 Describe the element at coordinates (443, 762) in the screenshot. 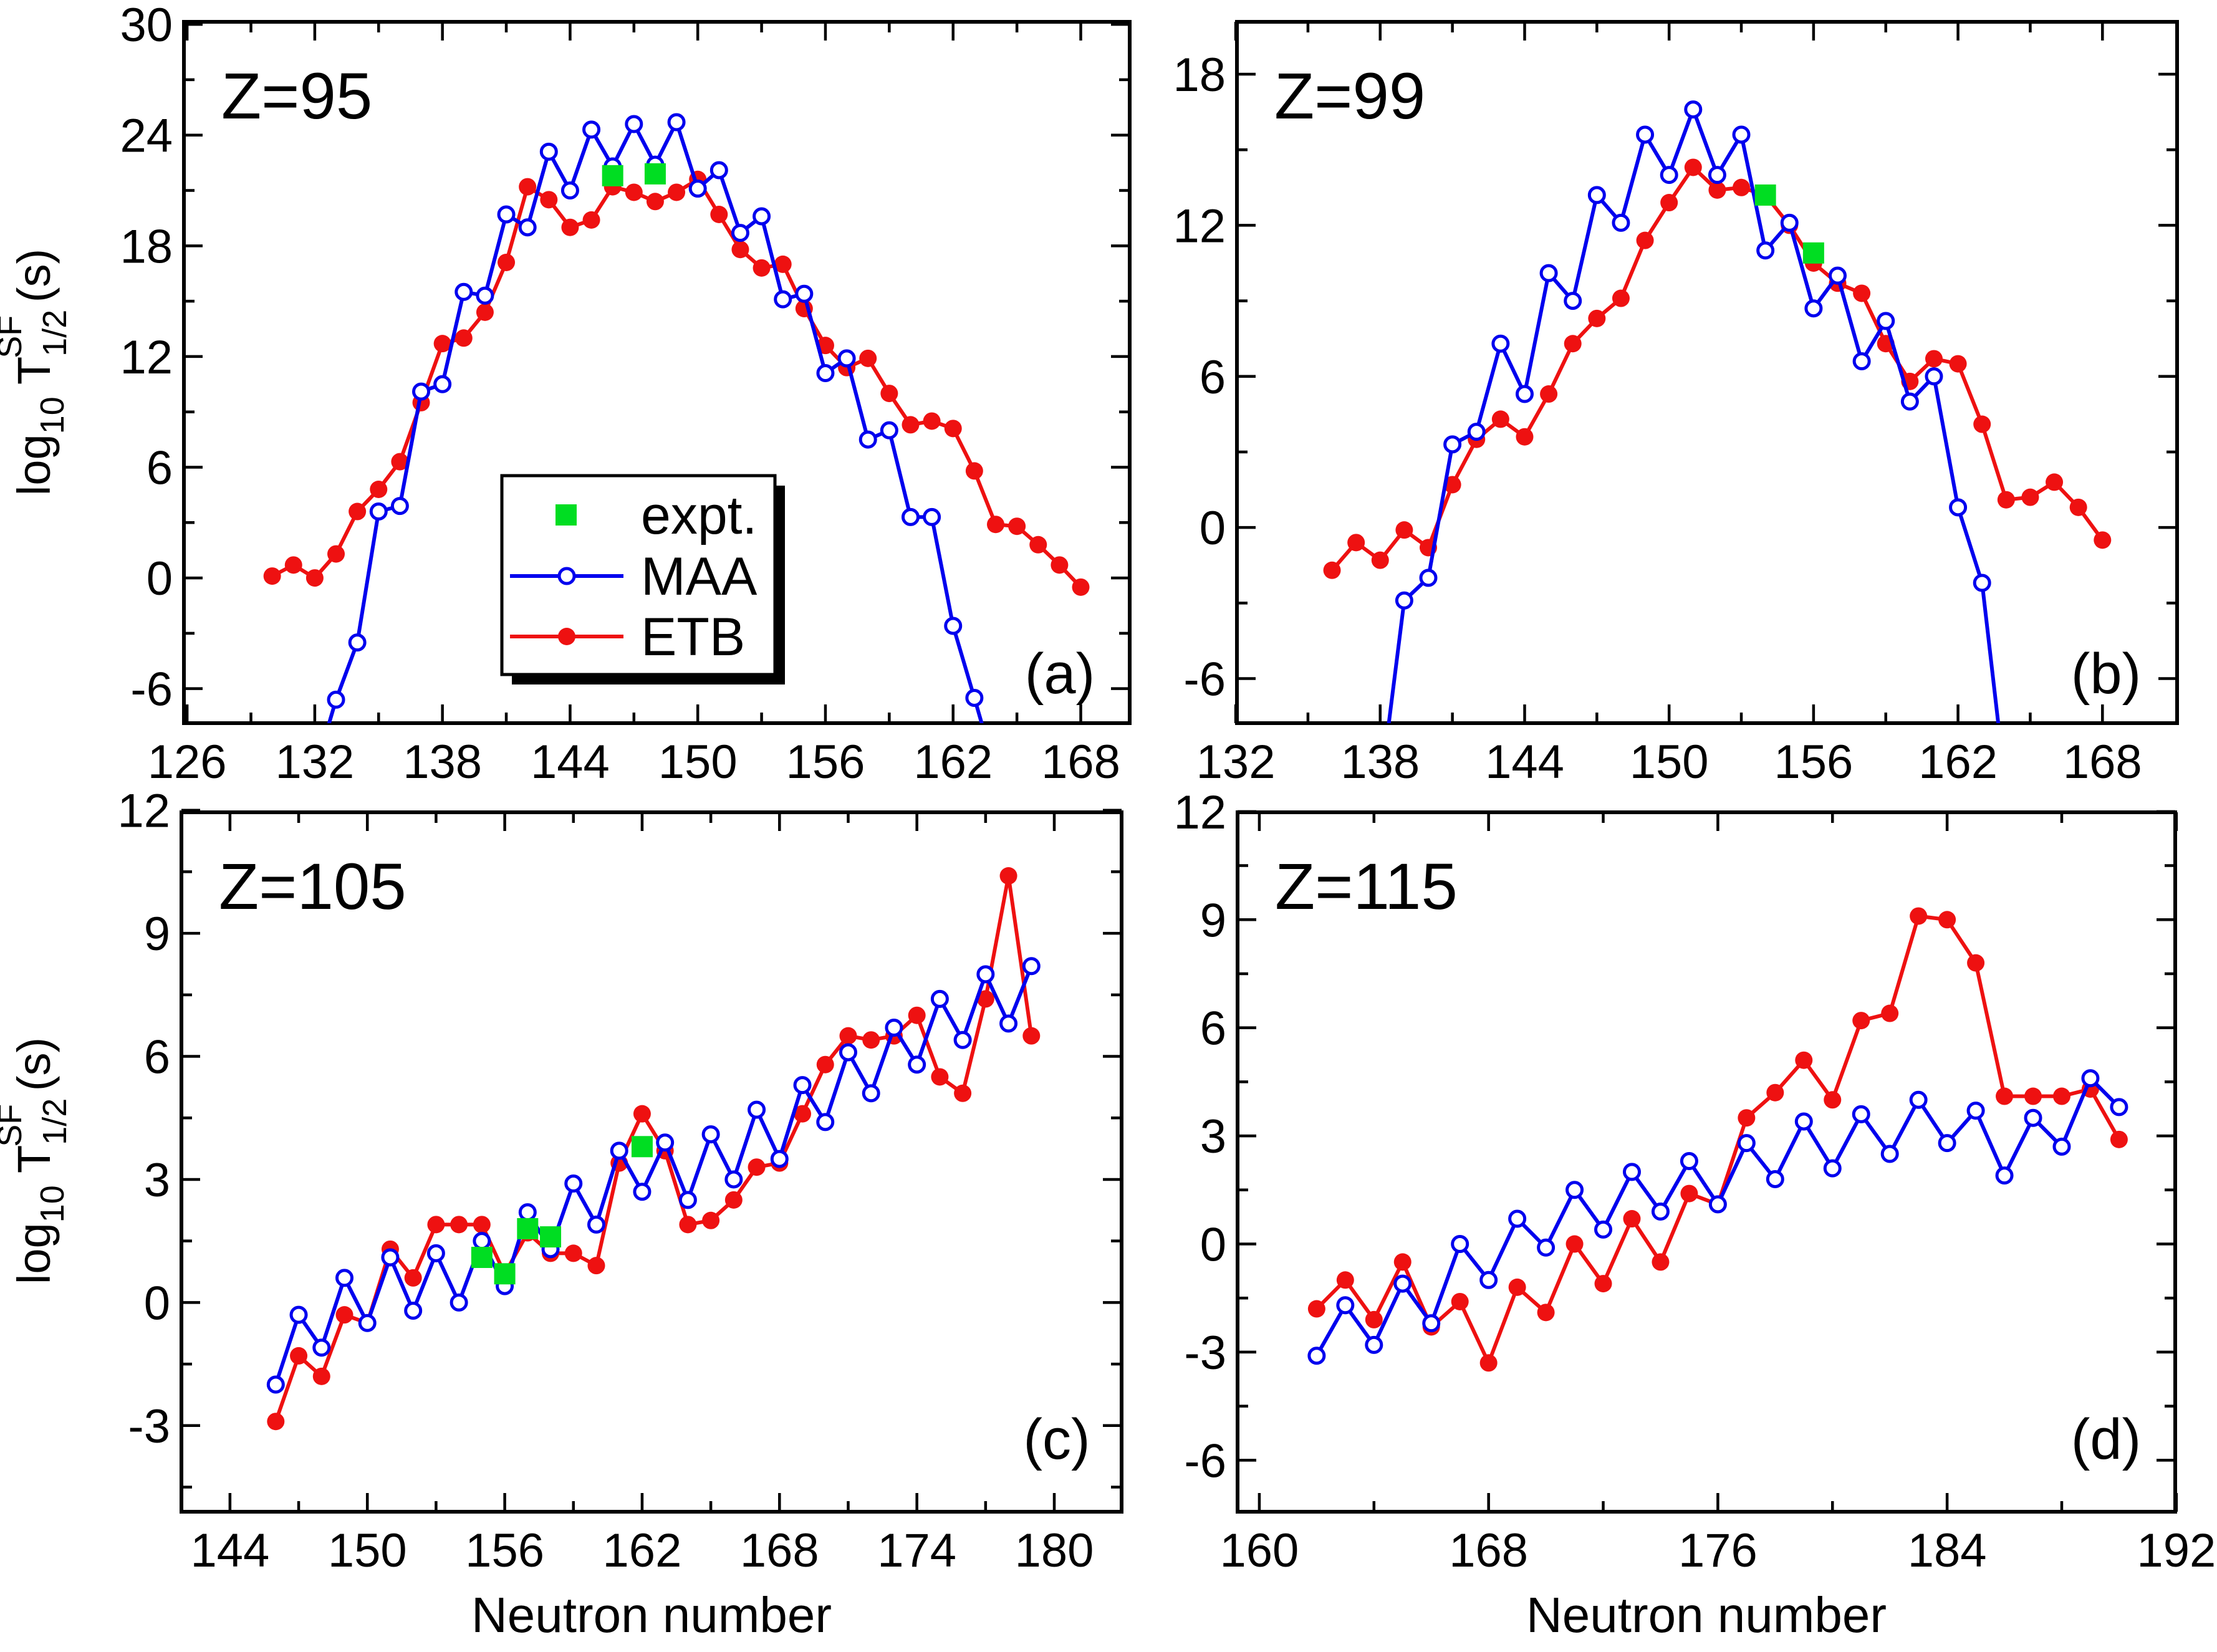

I see `panel-a-xtick-label: 138` at that location.